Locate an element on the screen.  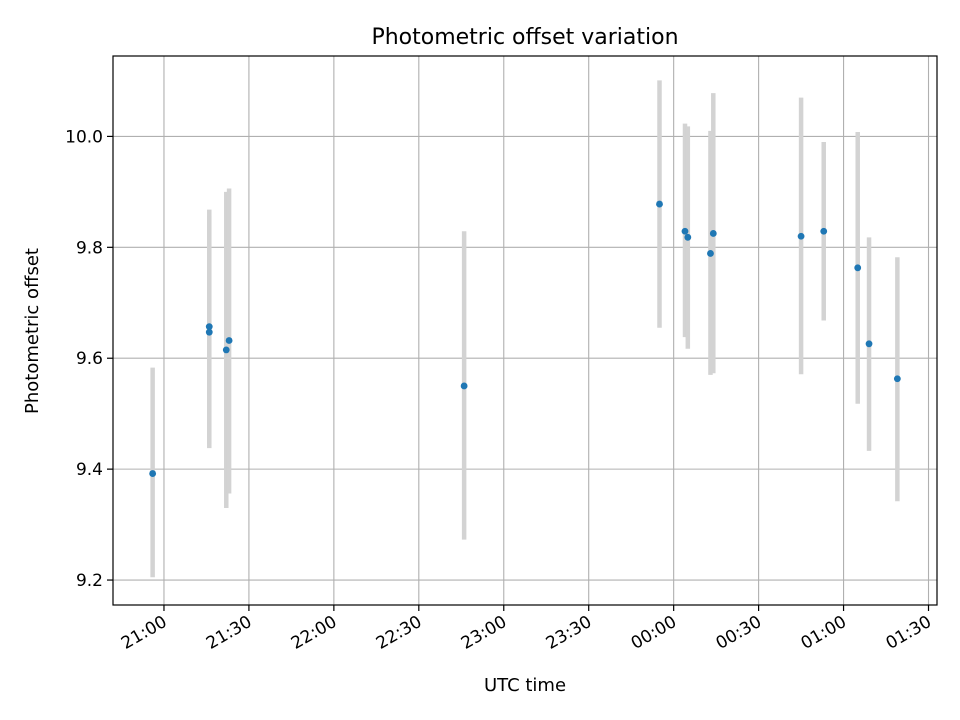
y-tick-label: 9.4 is located at coordinates (89, 470).